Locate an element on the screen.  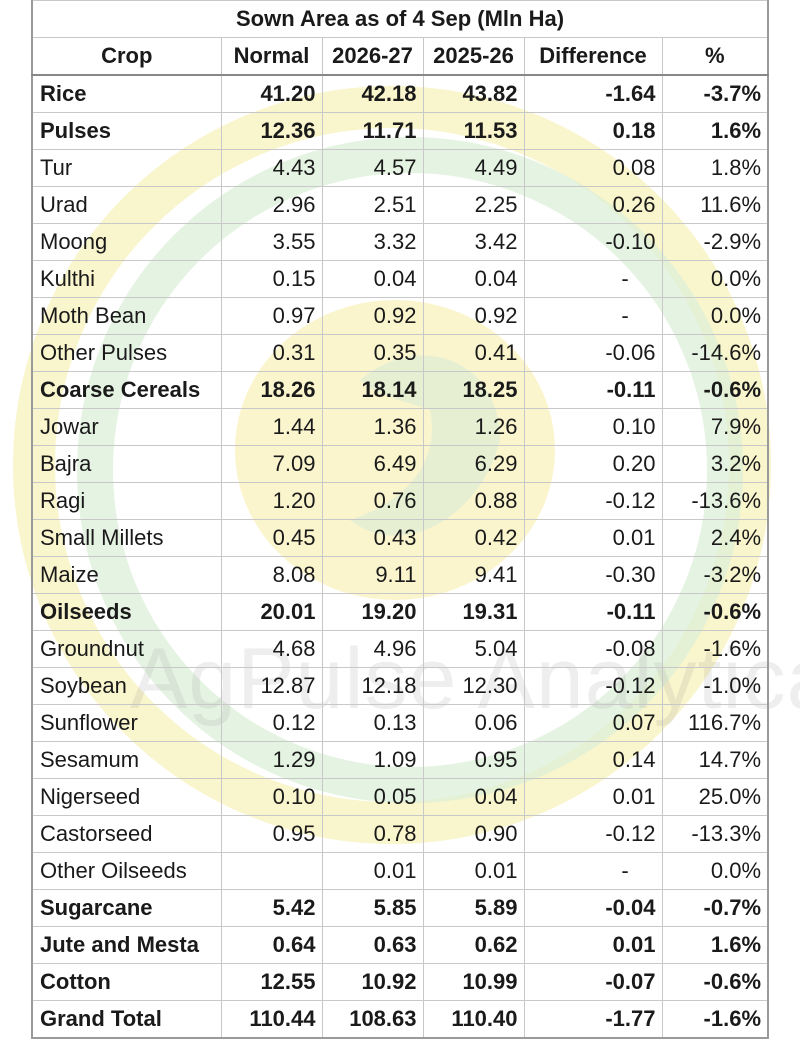
table-row: Nigerseed 0.10 0.05 0.04 0.01 25.0% is located at coordinates (400, 797).